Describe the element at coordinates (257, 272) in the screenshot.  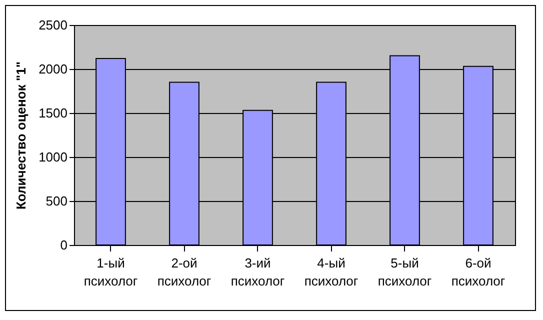
I see `x-tick-label: 3-ий психолог` at that location.